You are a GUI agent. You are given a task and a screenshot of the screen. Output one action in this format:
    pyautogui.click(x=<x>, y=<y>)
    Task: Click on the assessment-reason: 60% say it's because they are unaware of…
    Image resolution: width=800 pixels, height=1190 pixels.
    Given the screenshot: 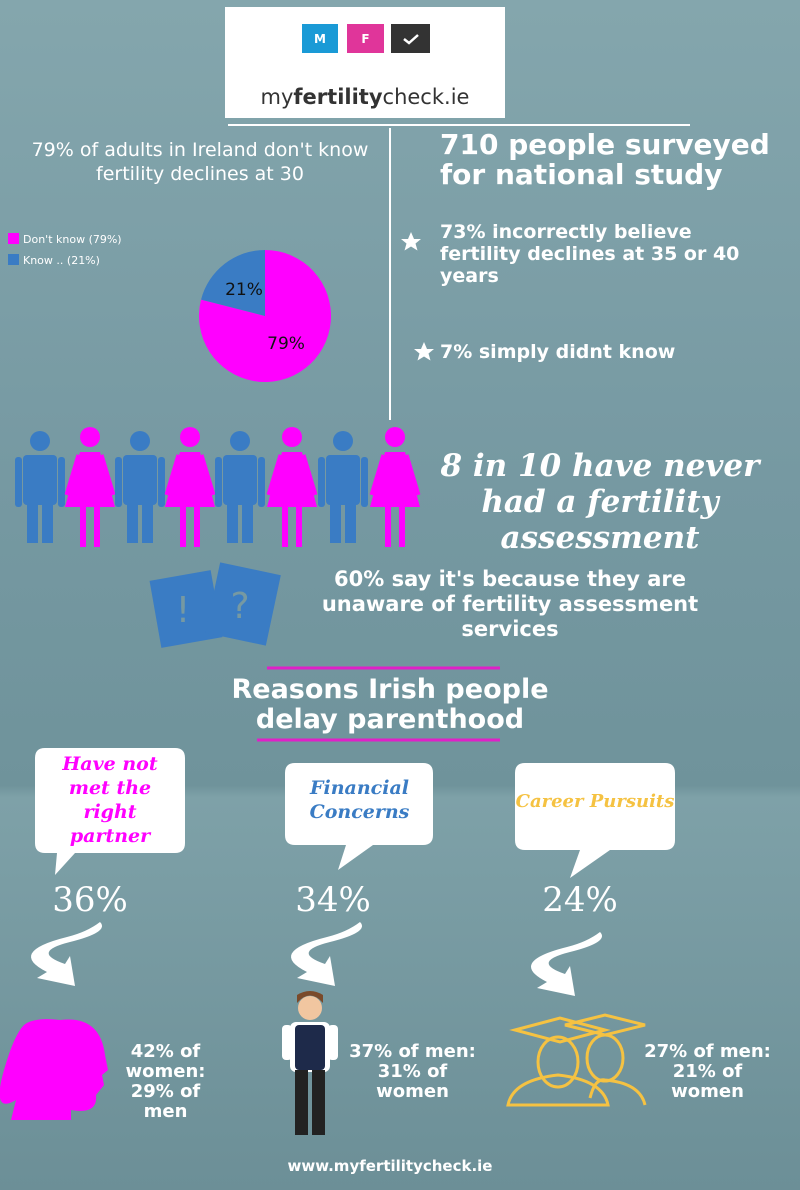 What is the action you would take?
    pyautogui.click(x=510, y=604)
    